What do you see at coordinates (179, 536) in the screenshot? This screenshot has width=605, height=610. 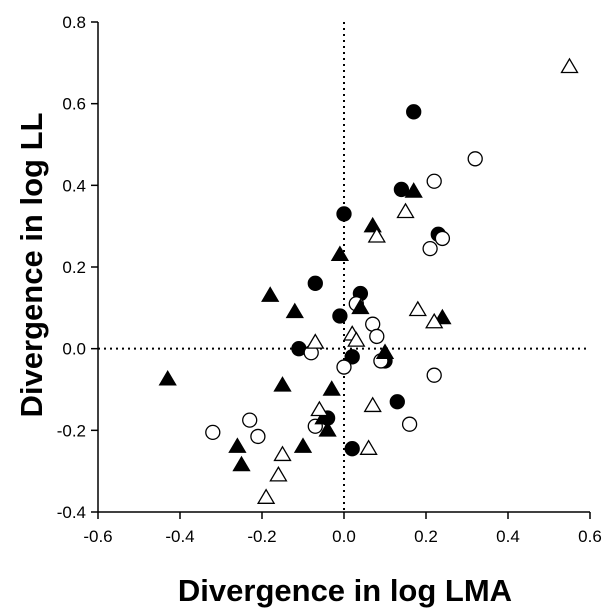 I see `x-tick-label: -0.4` at bounding box center [179, 536].